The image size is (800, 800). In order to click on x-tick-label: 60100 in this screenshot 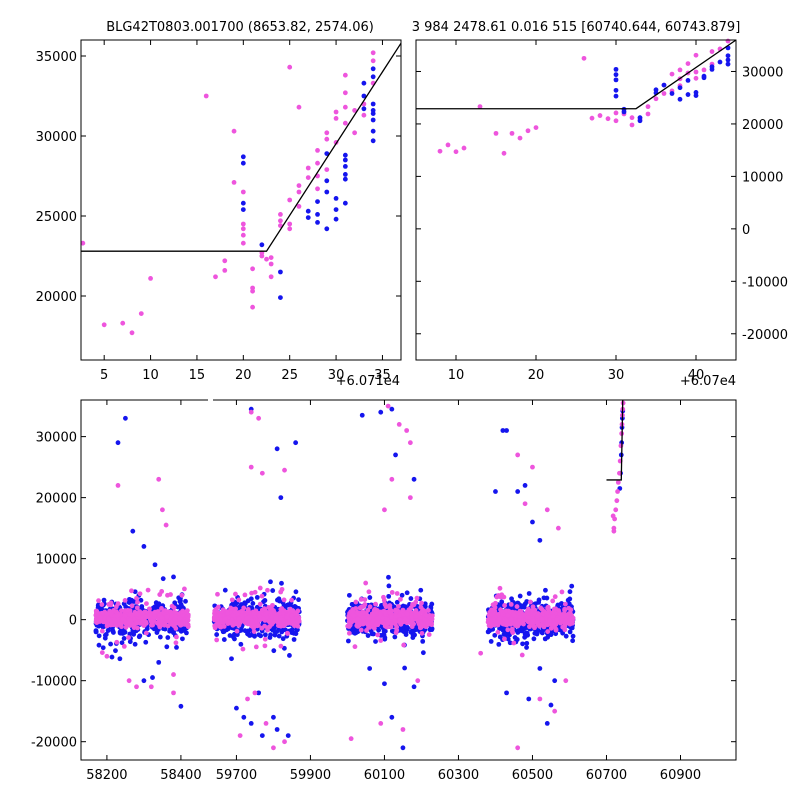, I will do `click(384, 775)`.